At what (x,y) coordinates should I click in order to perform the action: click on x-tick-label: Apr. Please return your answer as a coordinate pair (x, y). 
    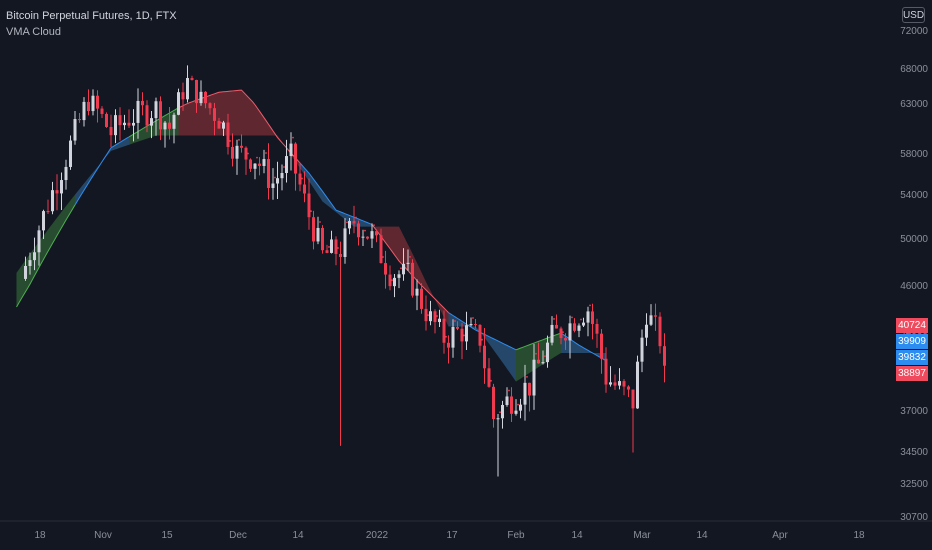
    Looking at the image, I should click on (780, 535).